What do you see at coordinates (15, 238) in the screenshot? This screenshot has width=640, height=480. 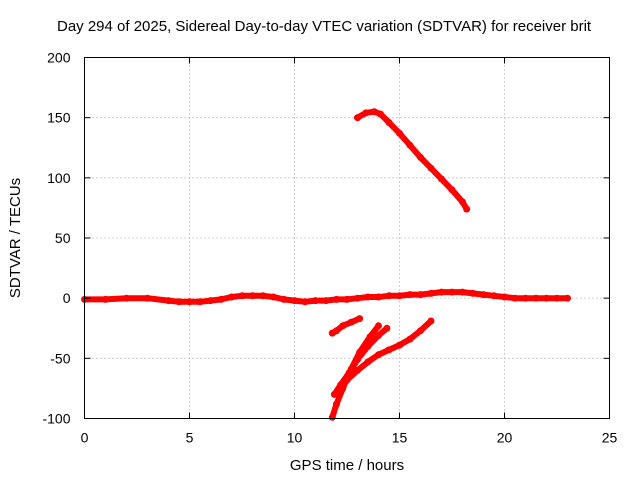 I see `y-axis-label: SDTVAR / TECUs` at bounding box center [15, 238].